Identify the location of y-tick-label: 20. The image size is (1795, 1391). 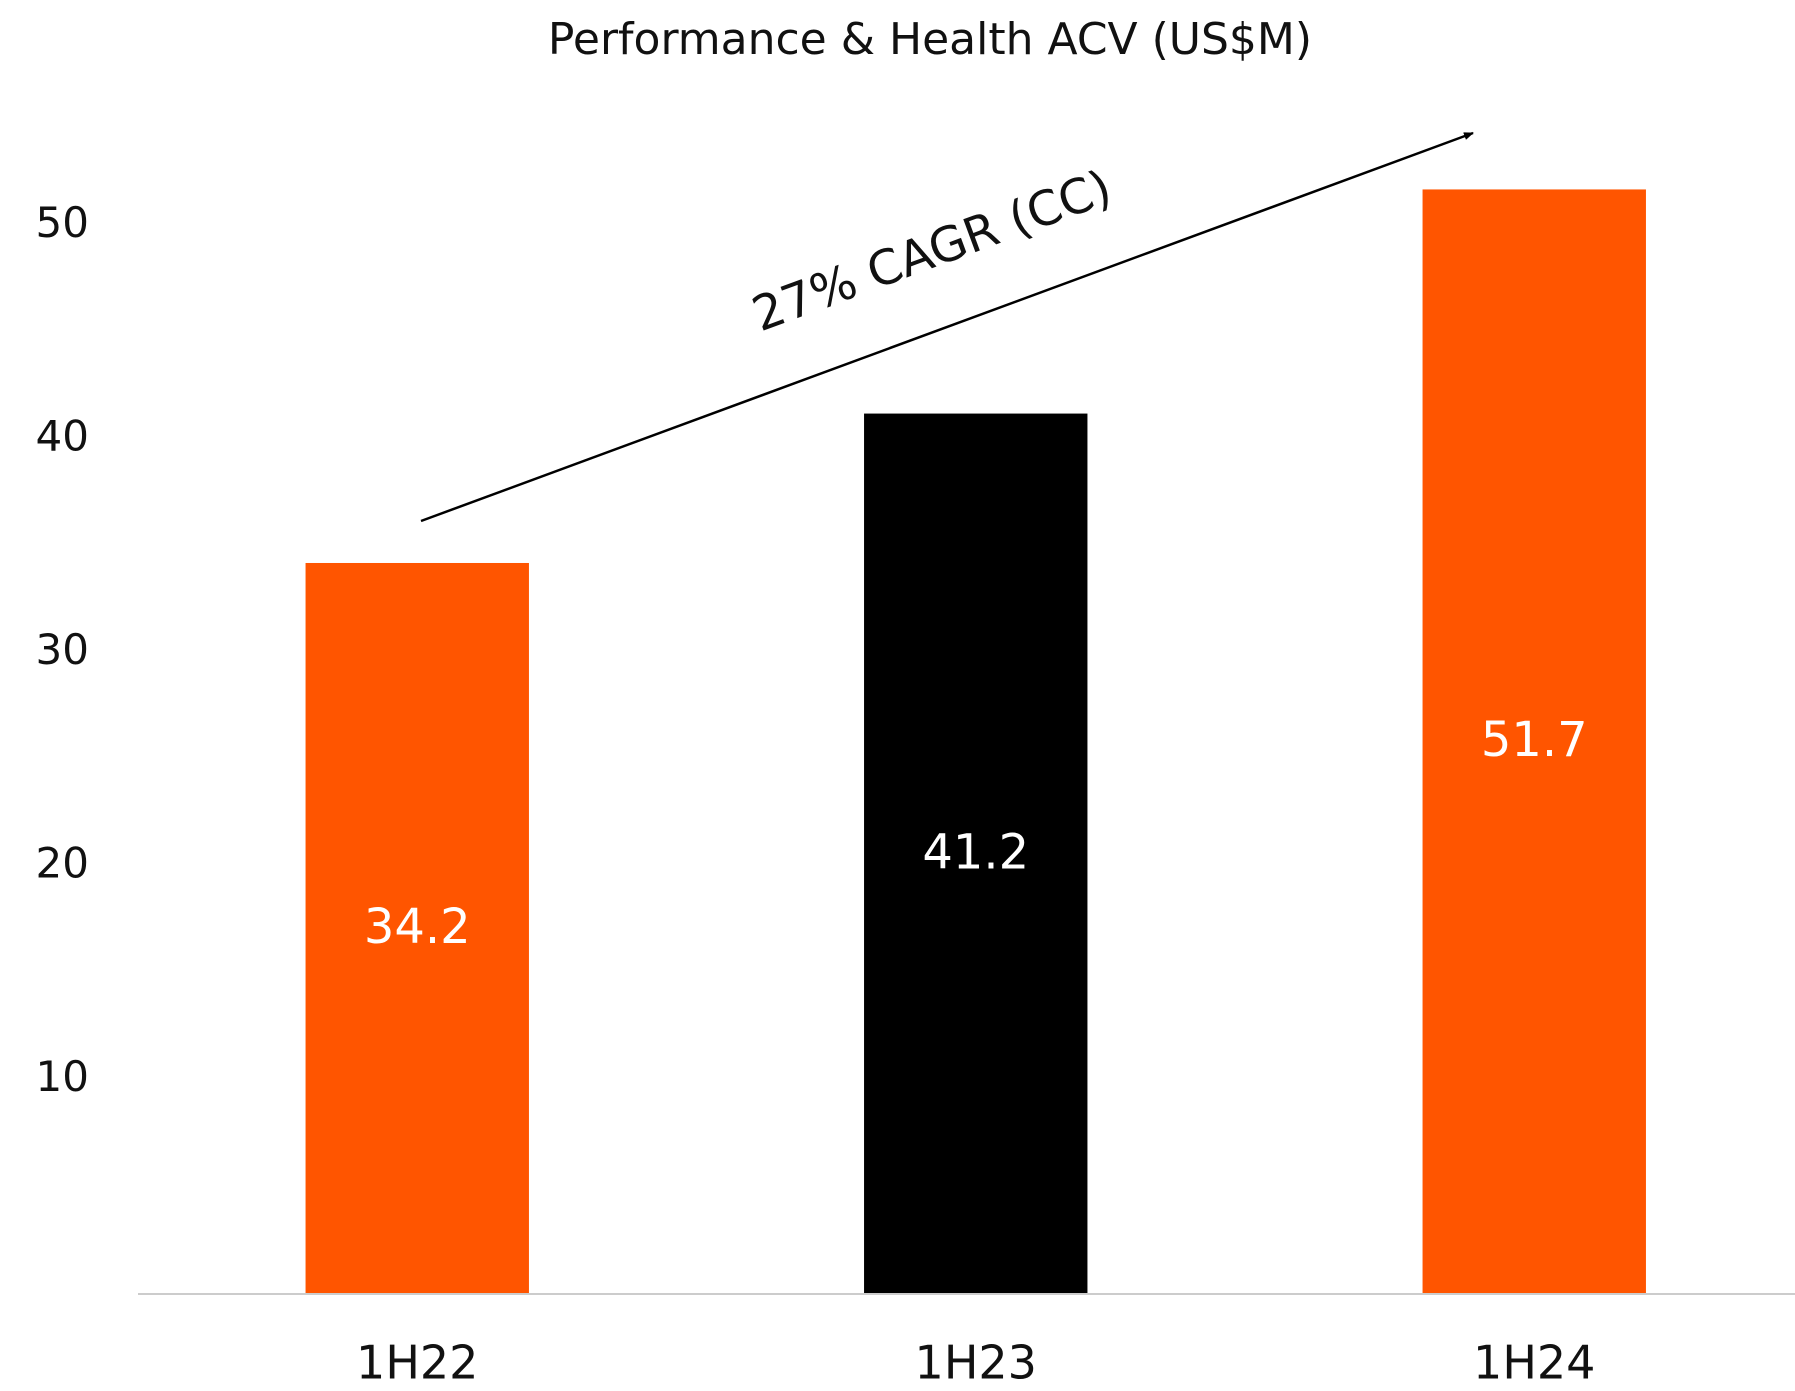
(62, 863).